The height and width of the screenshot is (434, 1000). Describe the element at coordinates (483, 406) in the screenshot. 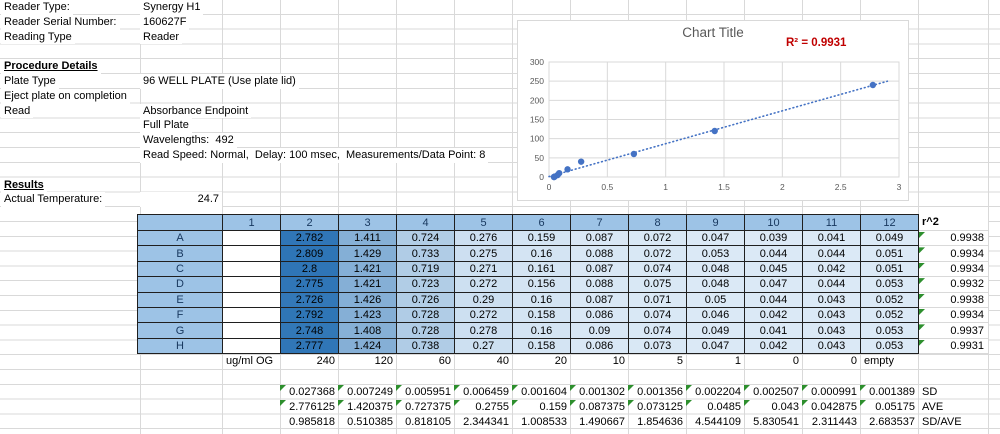

I see `stat-value-cell: 0.2755` at that location.